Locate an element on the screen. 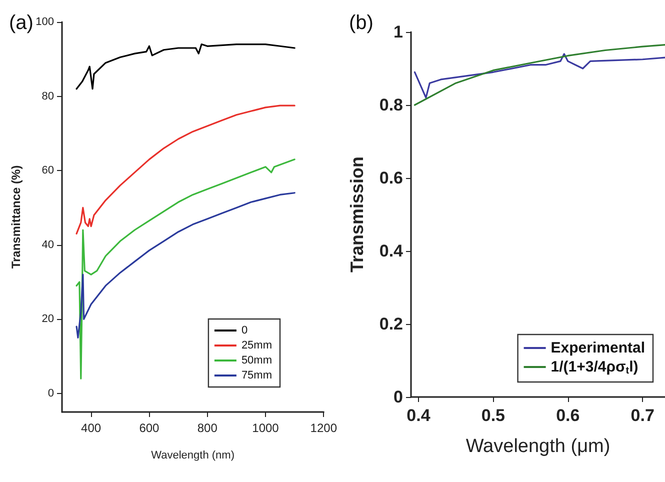 The image size is (665, 482). y-axis-title: Transmittance (%) is located at coordinates (16, 217).